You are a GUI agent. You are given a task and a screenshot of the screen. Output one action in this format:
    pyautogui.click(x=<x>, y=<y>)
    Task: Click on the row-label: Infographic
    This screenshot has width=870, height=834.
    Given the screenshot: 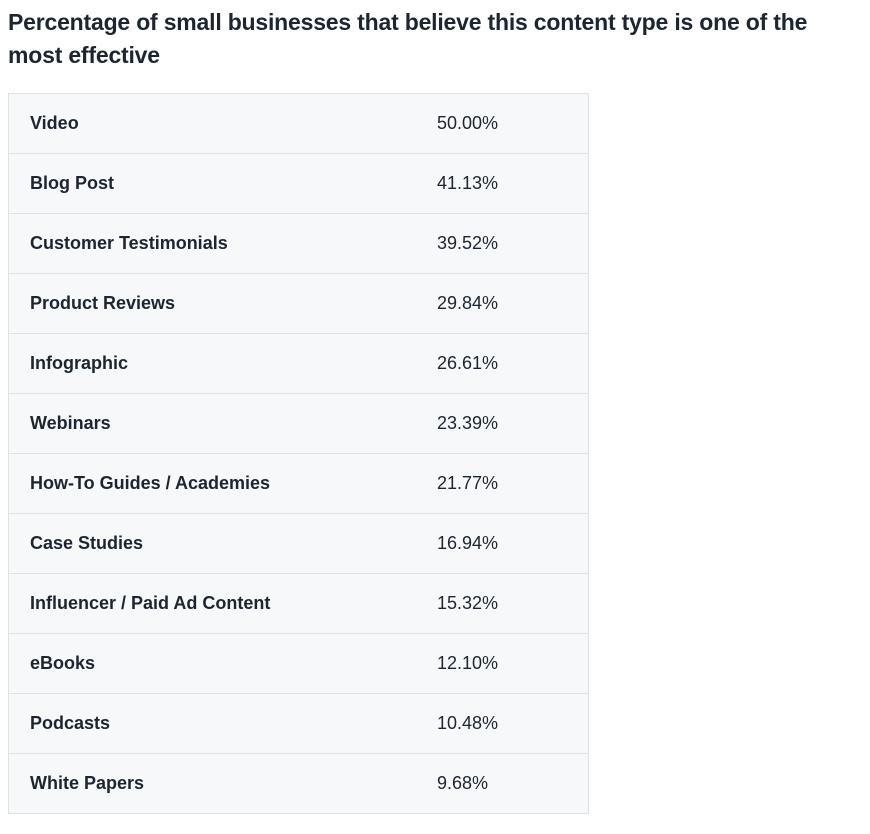 What is the action you would take?
    pyautogui.click(x=211, y=363)
    